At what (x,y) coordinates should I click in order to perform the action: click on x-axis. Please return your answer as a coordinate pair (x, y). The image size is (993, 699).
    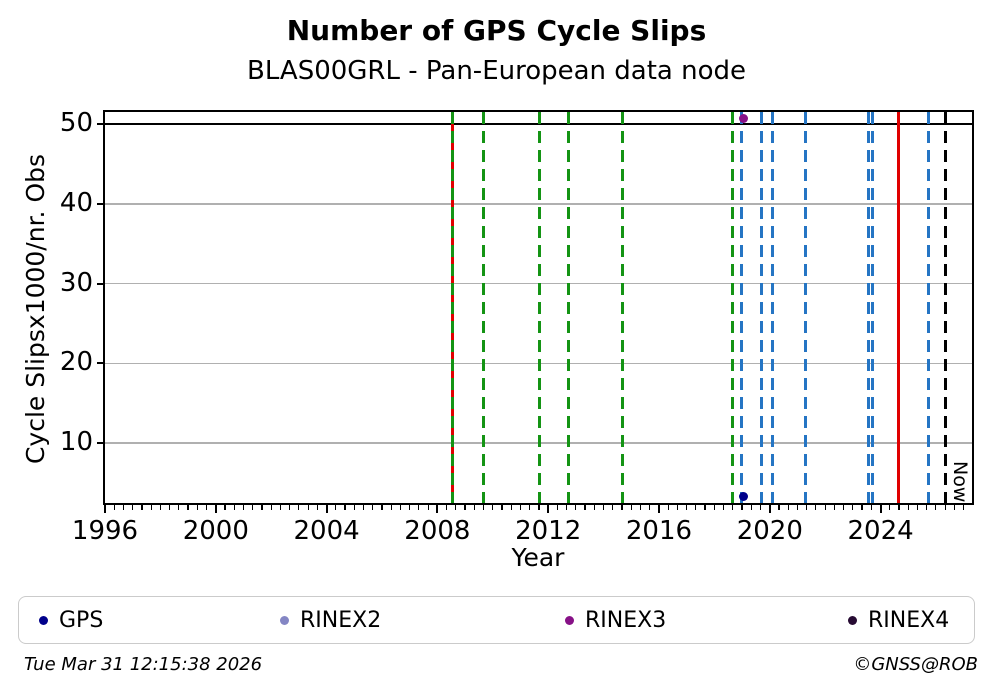
    Looking at the image, I should click on (538, 510).